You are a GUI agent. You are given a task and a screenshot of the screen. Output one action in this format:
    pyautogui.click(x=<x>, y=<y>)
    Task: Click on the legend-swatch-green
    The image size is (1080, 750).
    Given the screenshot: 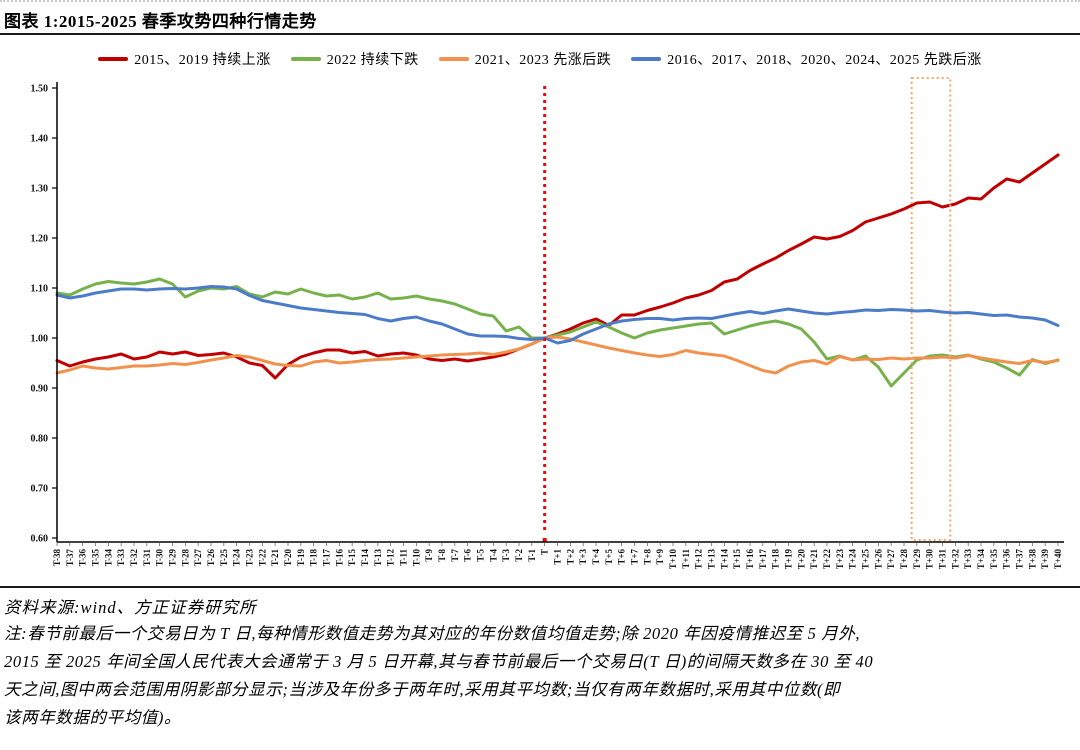 What is the action you would take?
    pyautogui.click(x=305, y=59)
    